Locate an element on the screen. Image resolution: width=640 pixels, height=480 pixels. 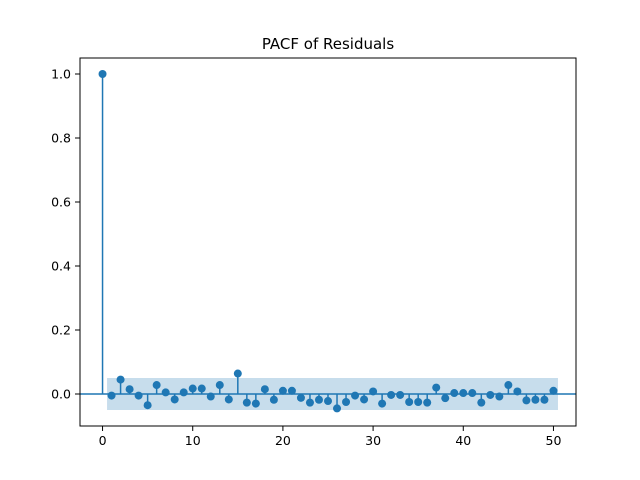
x-tick-label: 0 is located at coordinates (103, 440).